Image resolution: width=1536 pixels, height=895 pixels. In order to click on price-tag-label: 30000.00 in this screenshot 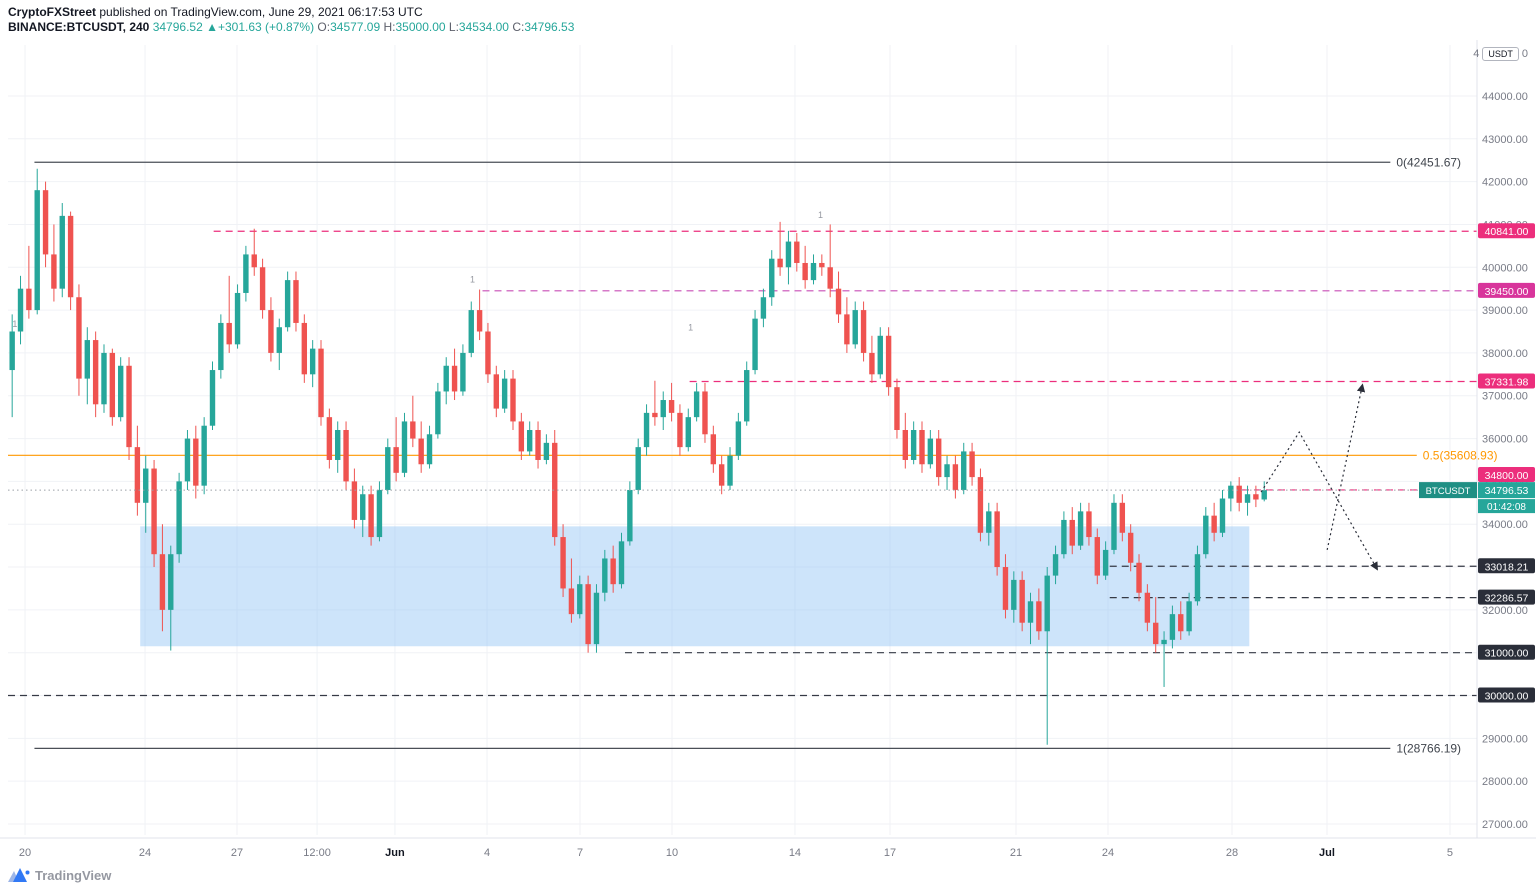, I will do `click(1507, 697)`.